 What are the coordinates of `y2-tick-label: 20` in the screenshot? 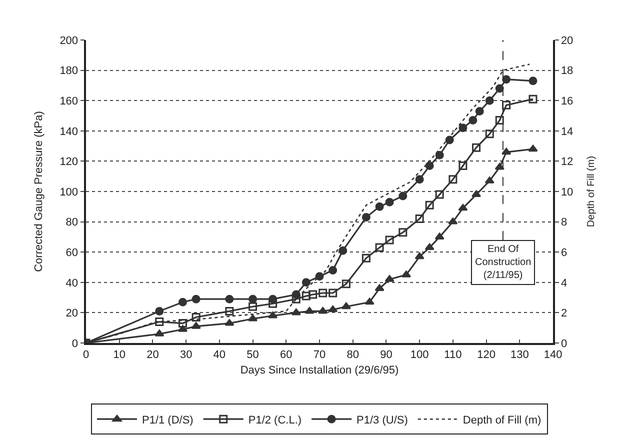 It's located at (567, 40).